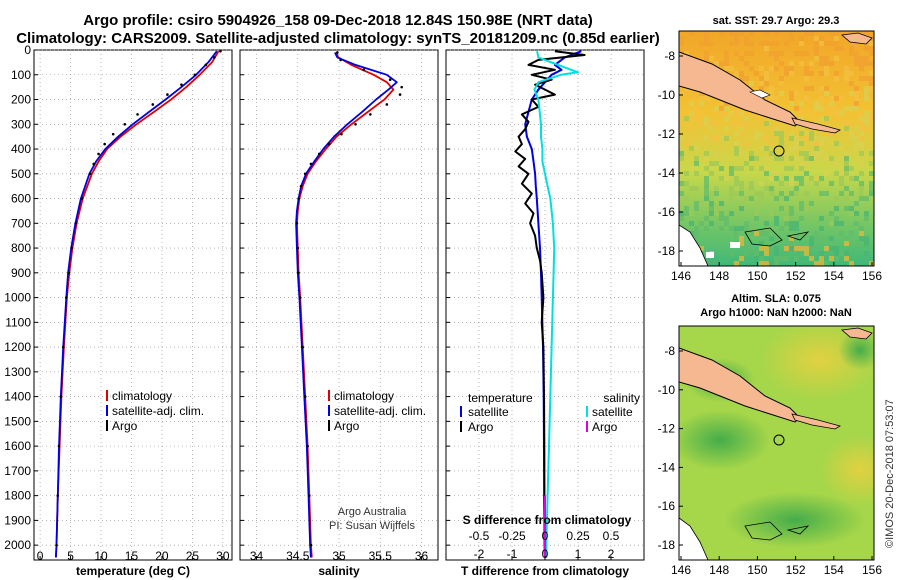 This screenshot has width=900, height=580. What do you see at coordinates (17, 446) in the screenshot?
I see `y-tick-label: 1600` at bounding box center [17, 446].